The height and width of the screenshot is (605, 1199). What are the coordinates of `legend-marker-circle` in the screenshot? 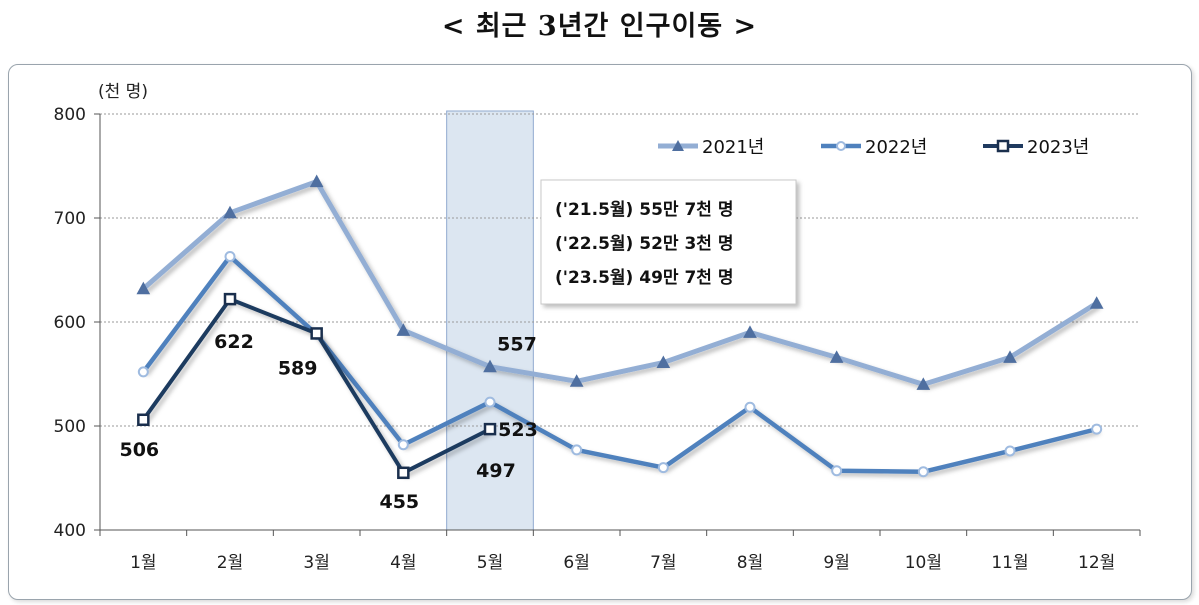 It's located at (841, 146).